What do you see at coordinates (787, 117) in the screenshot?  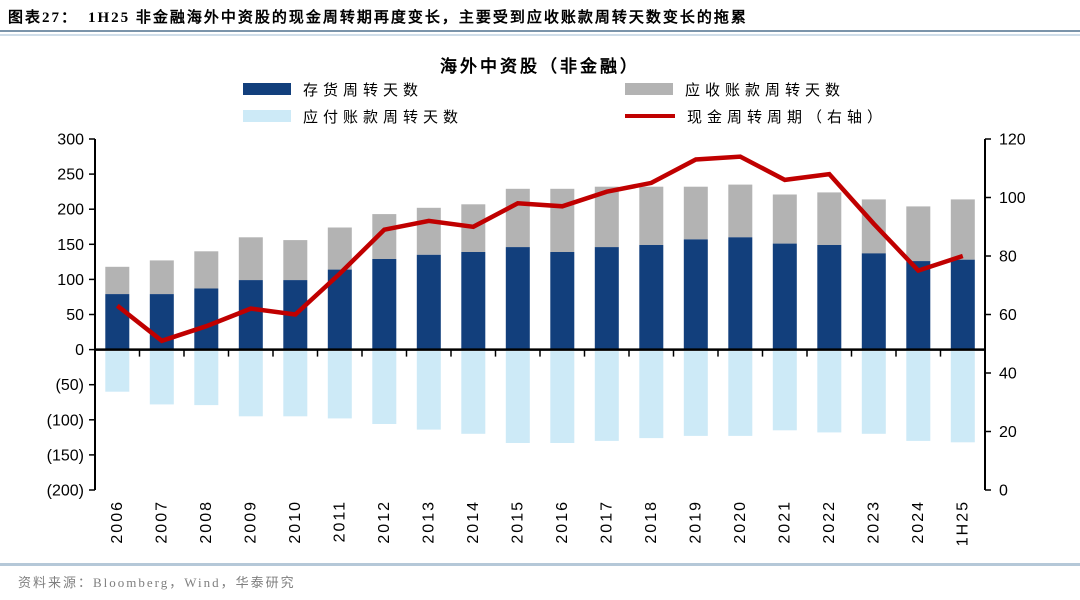 I see `legend-label: 现金周转周期（右轴）` at bounding box center [787, 117].